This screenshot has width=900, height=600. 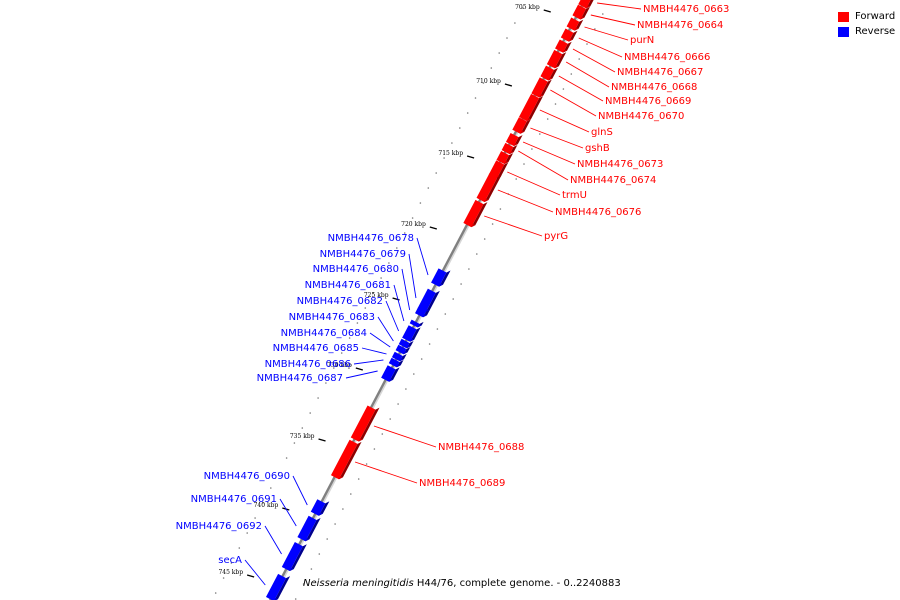 What do you see at coordinates (613, 180) in the screenshot?
I see `gene-label: NMBH4476_0674` at bounding box center [613, 180].